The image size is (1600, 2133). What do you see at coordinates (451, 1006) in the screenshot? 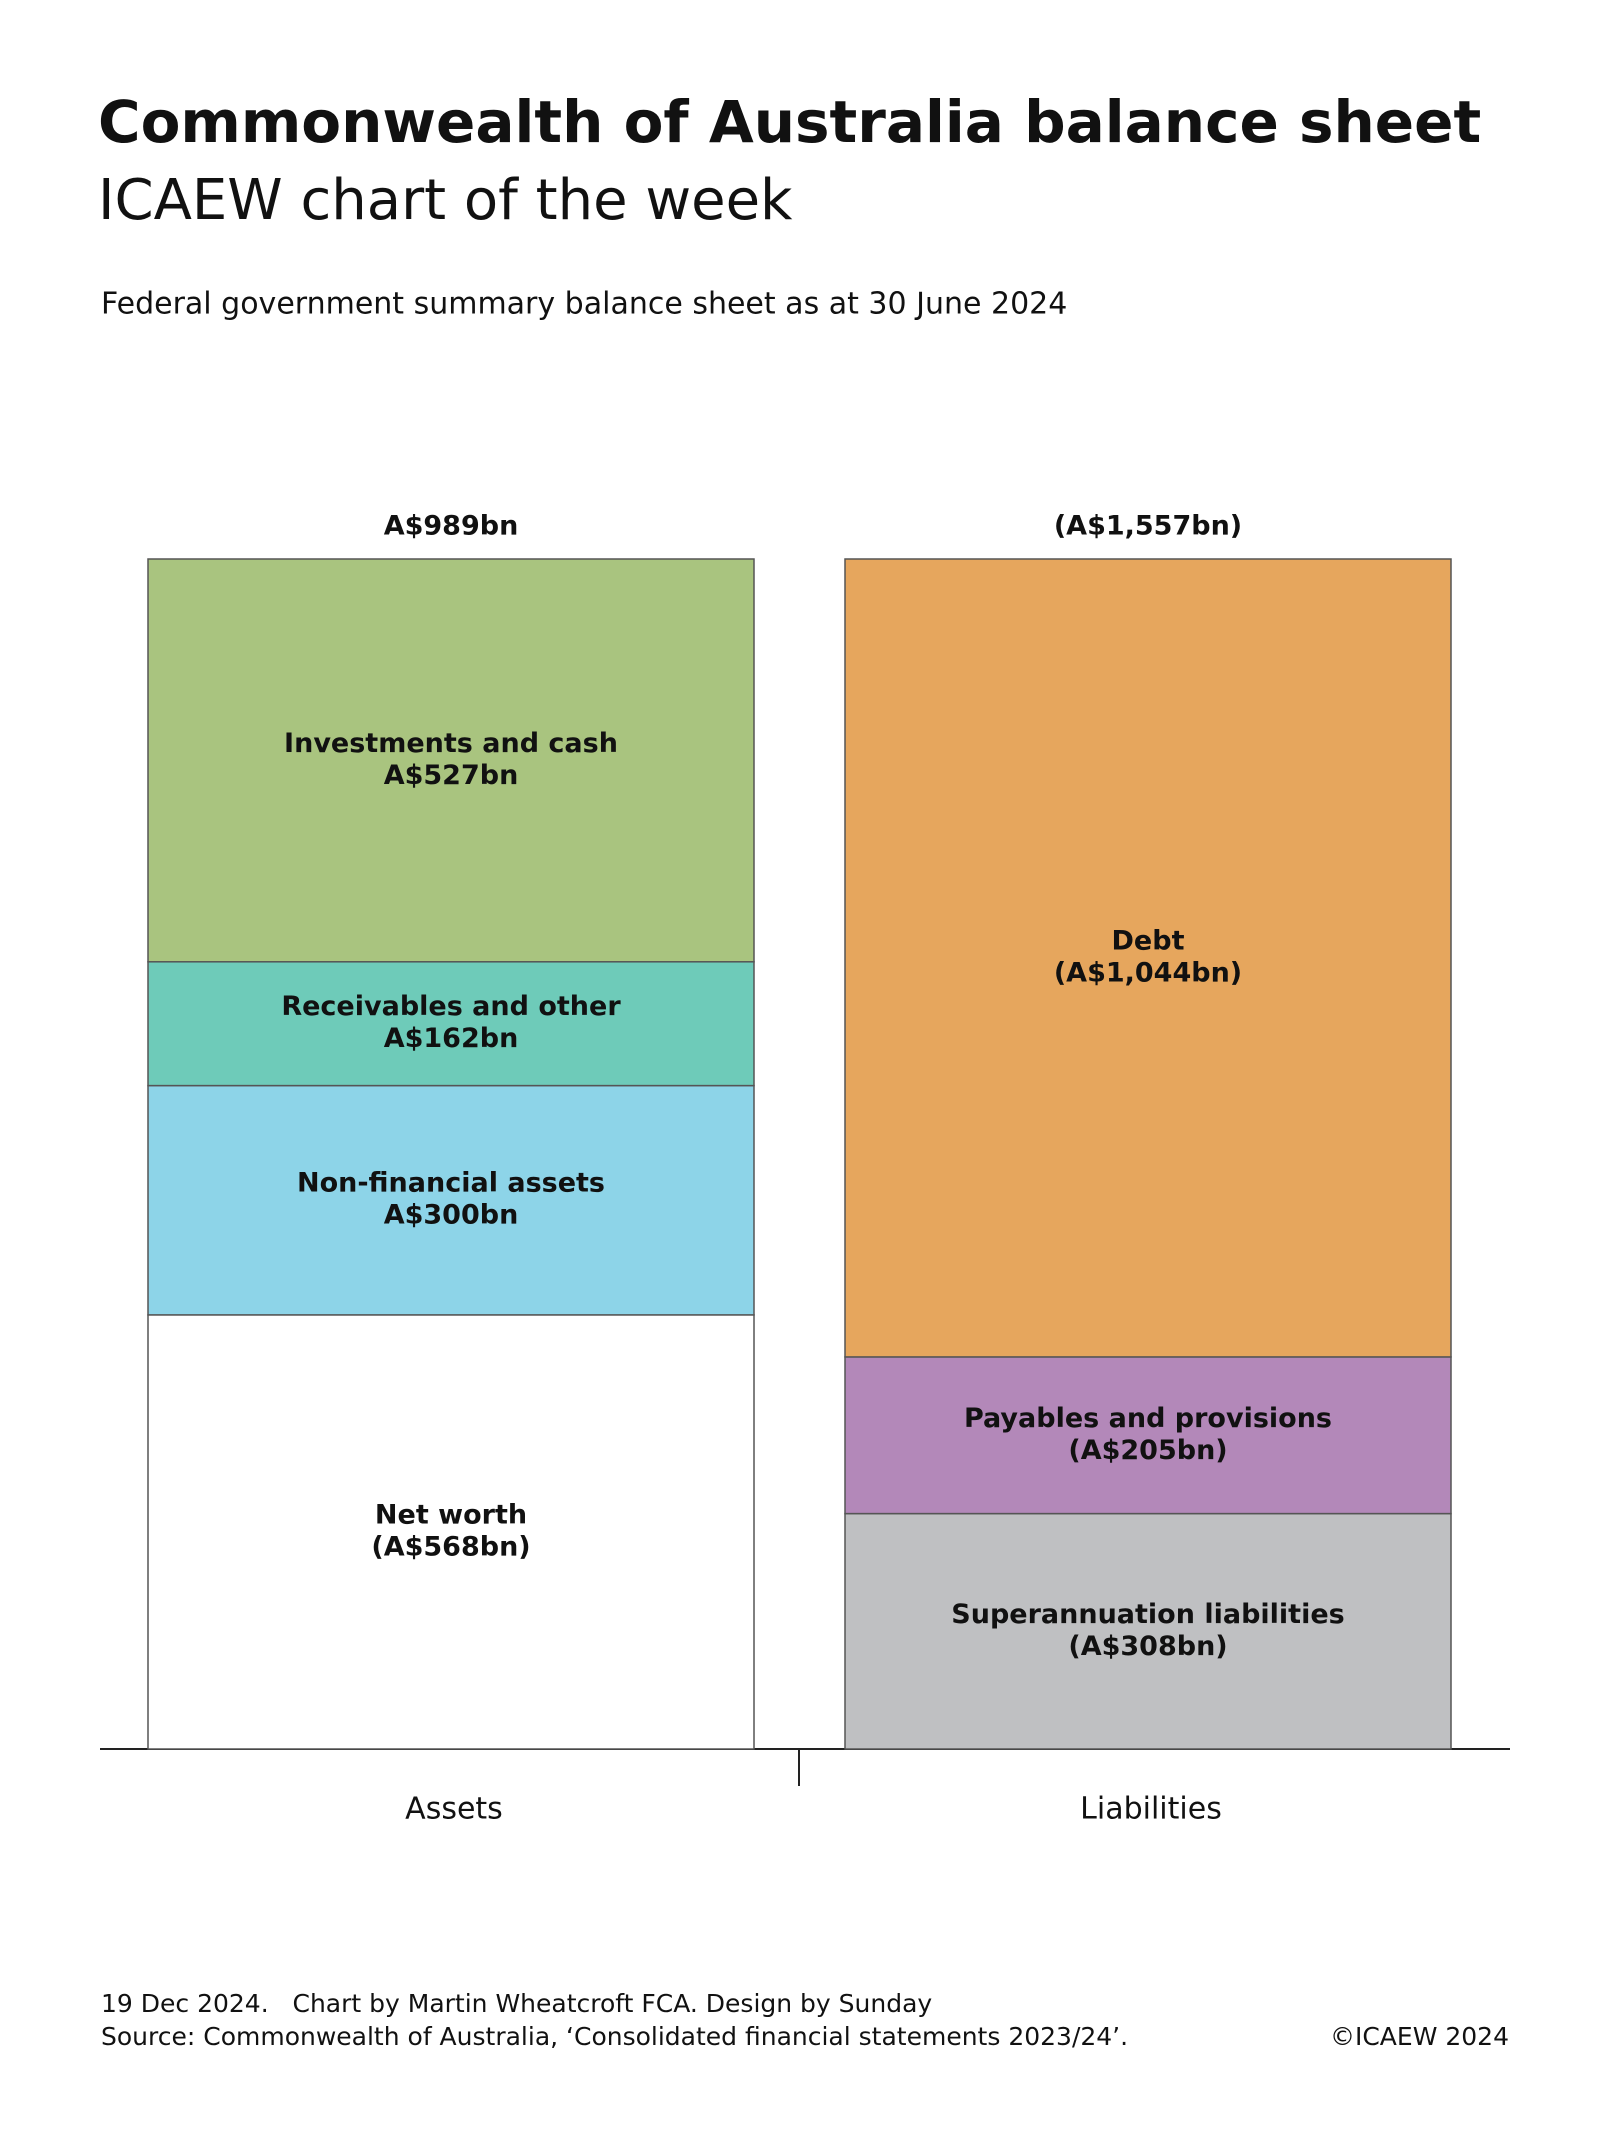
I see `segment-name: Receivables and other` at bounding box center [451, 1006].